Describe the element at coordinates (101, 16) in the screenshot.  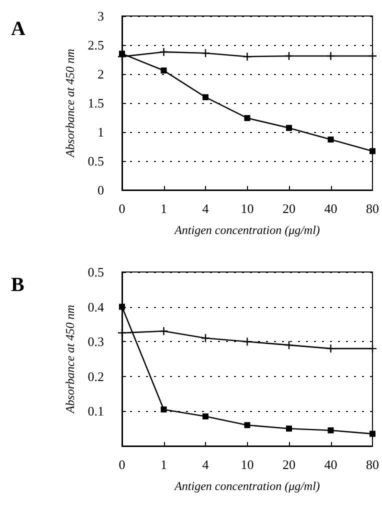
I see `y-tick-label: 3` at that location.